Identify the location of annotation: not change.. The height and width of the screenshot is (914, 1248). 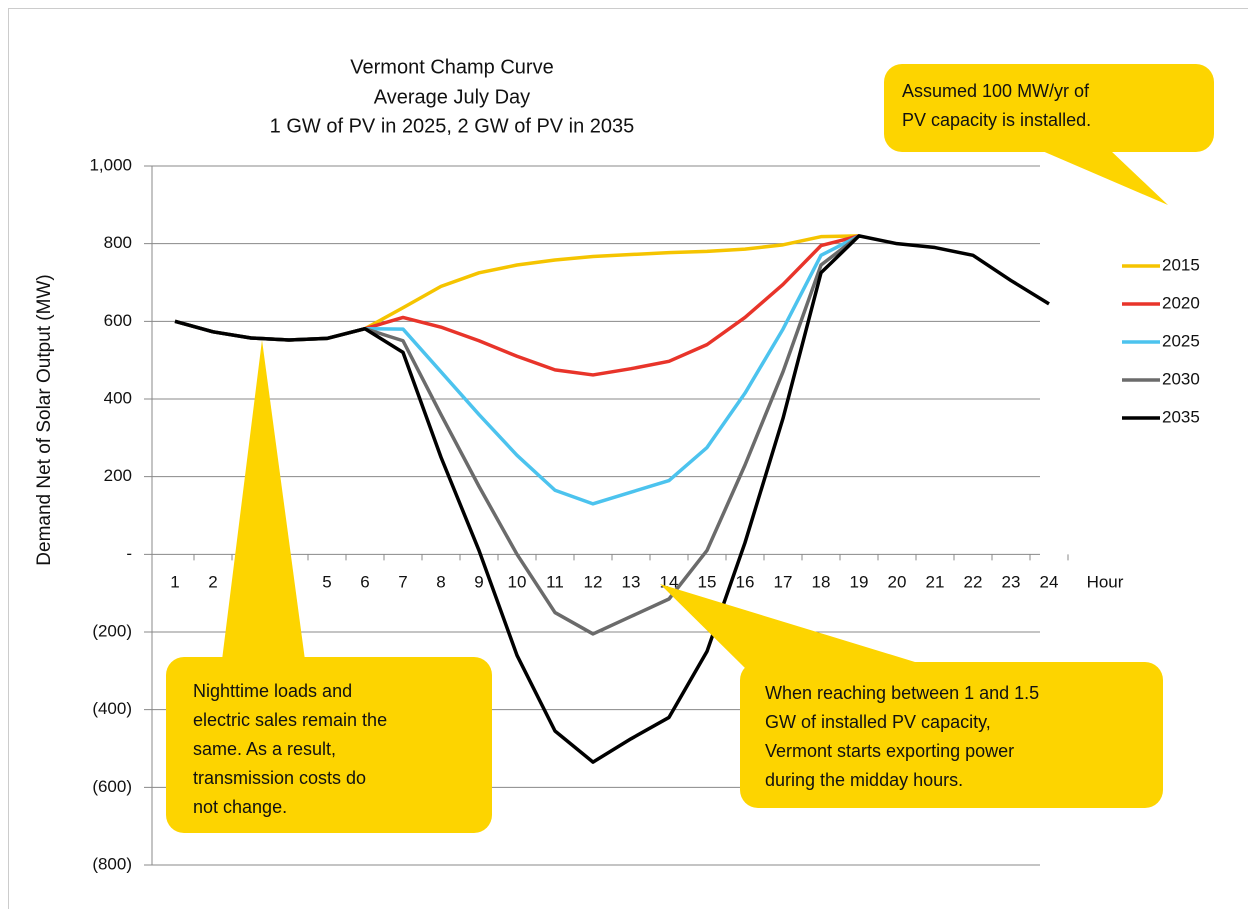
(240, 807).